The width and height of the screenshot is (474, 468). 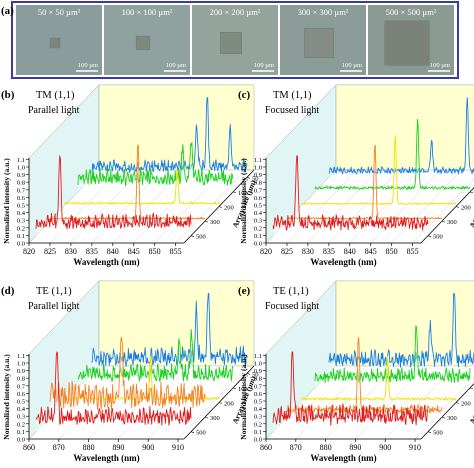 I want to click on micrograph-tile: 50 × 50 µm² 100 µm, so click(x=59, y=40).